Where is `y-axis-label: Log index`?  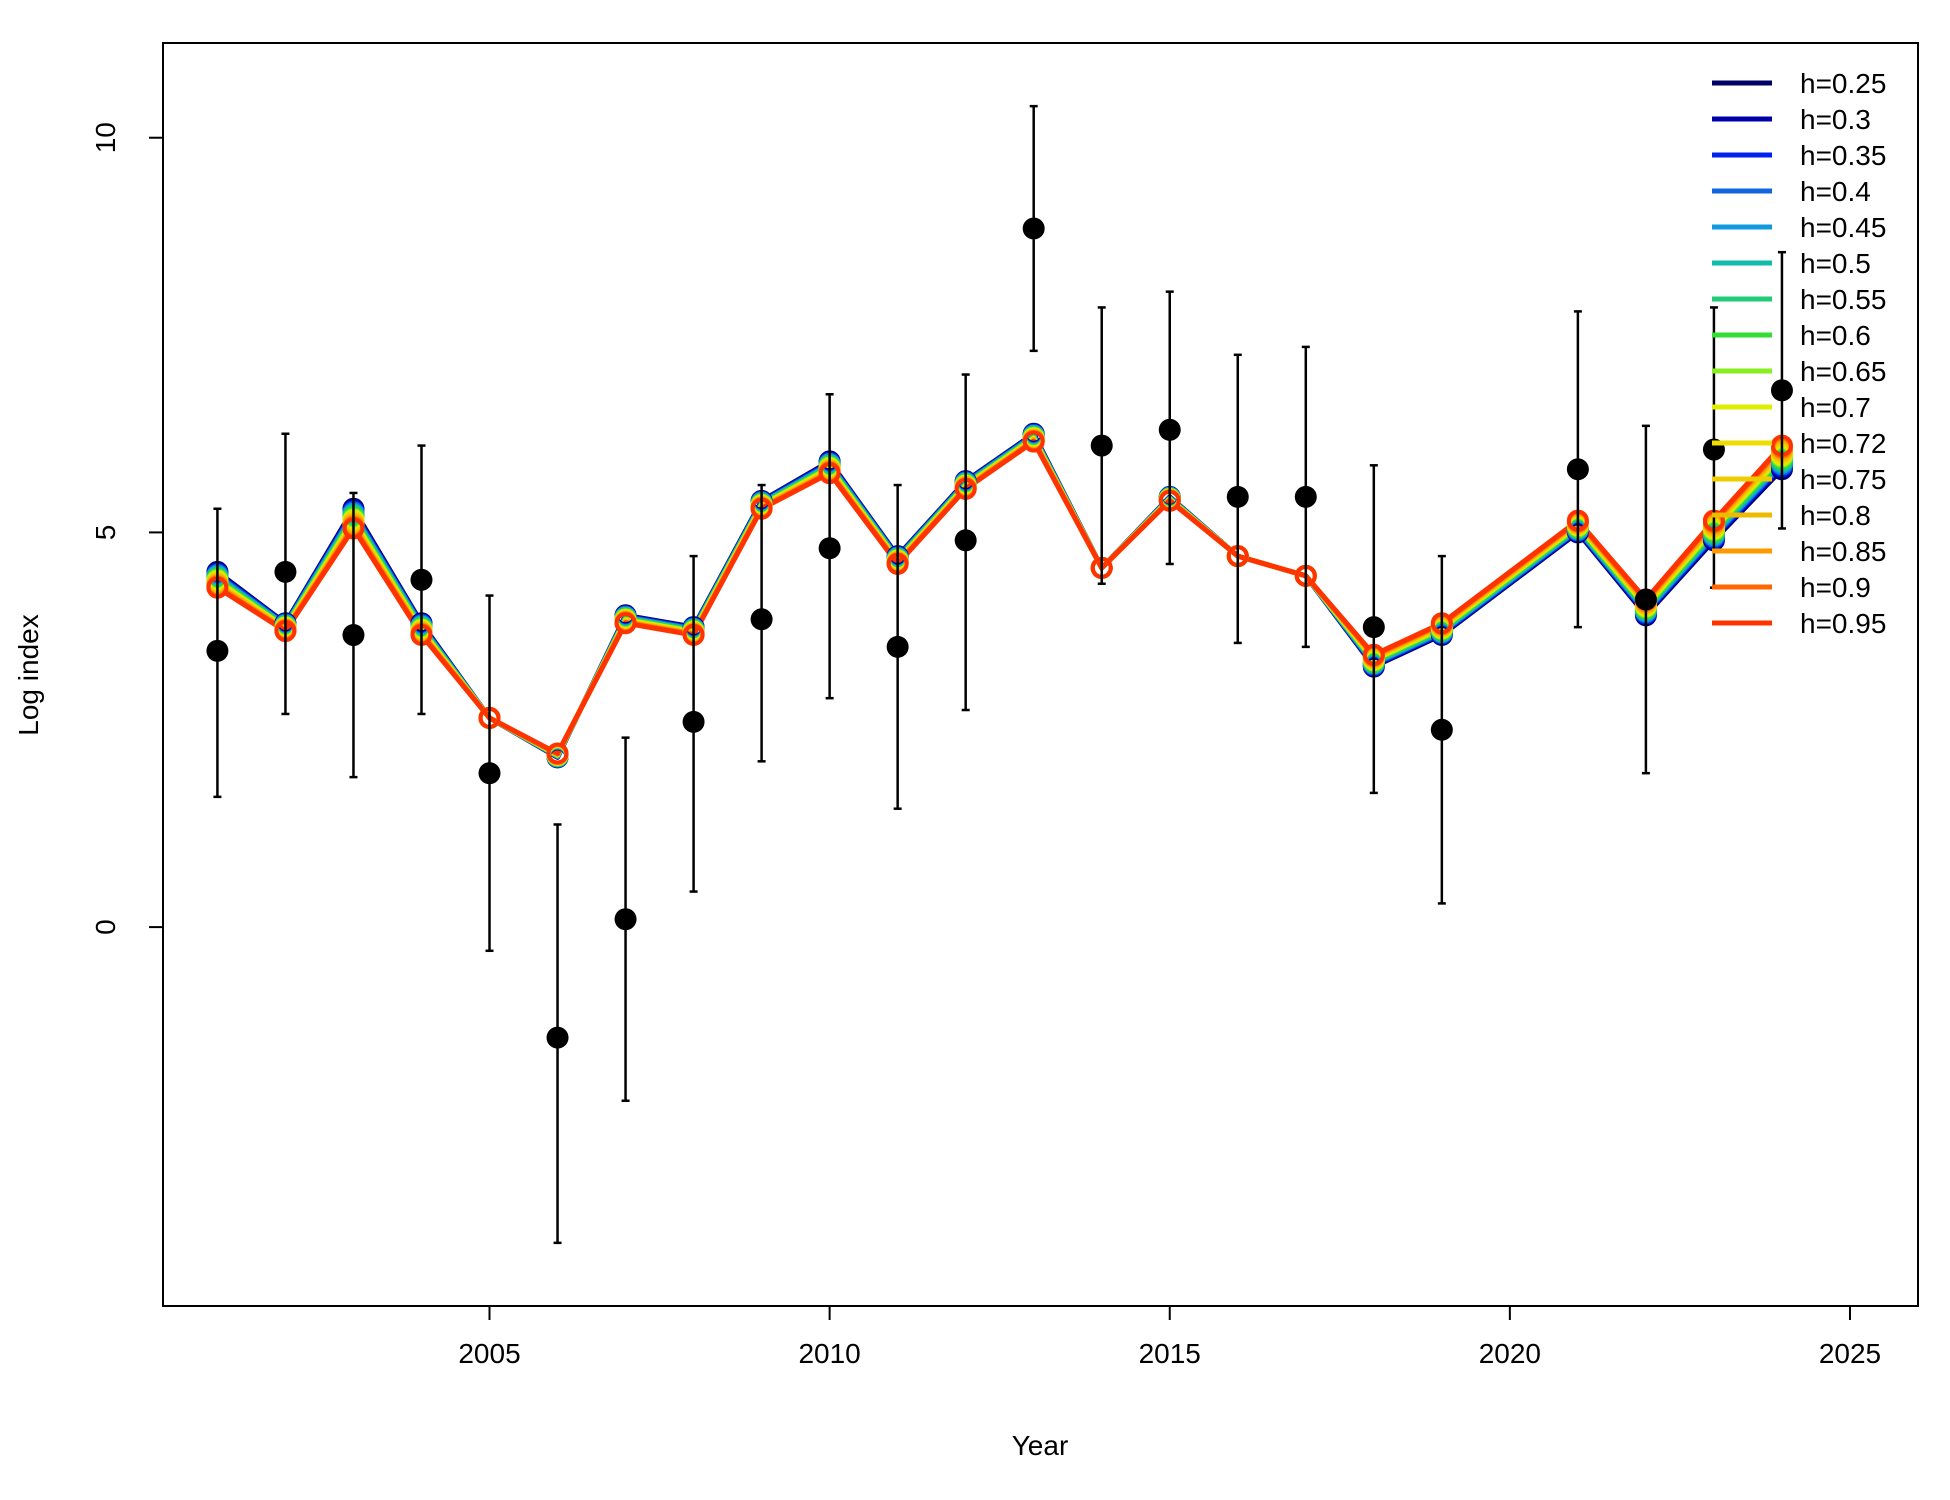
y-axis-label: Log index is located at coordinates (28, 674).